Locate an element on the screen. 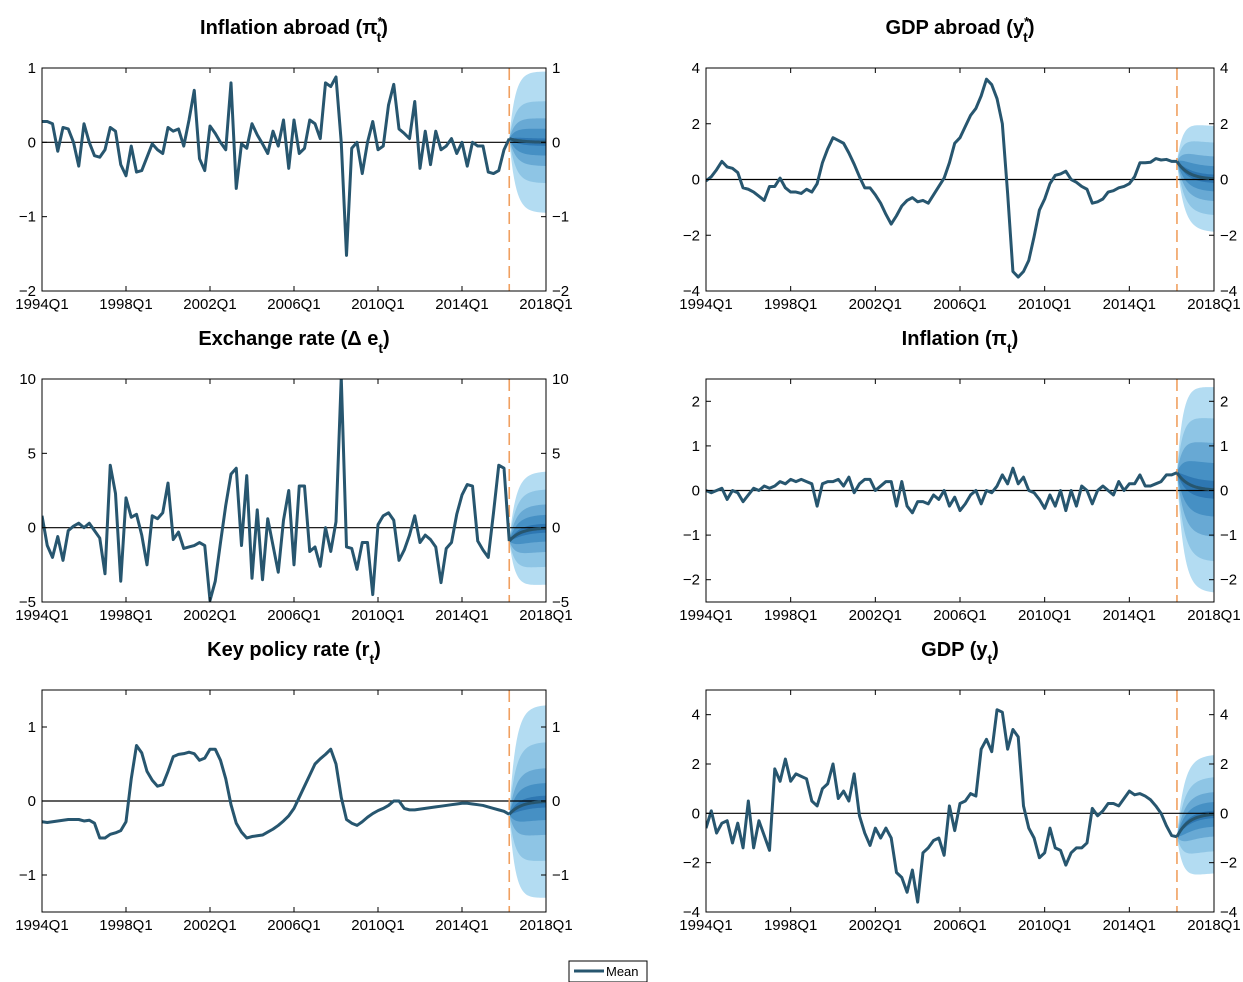 This screenshot has width=1243, height=982. legend-box is located at coordinates (608, 971).